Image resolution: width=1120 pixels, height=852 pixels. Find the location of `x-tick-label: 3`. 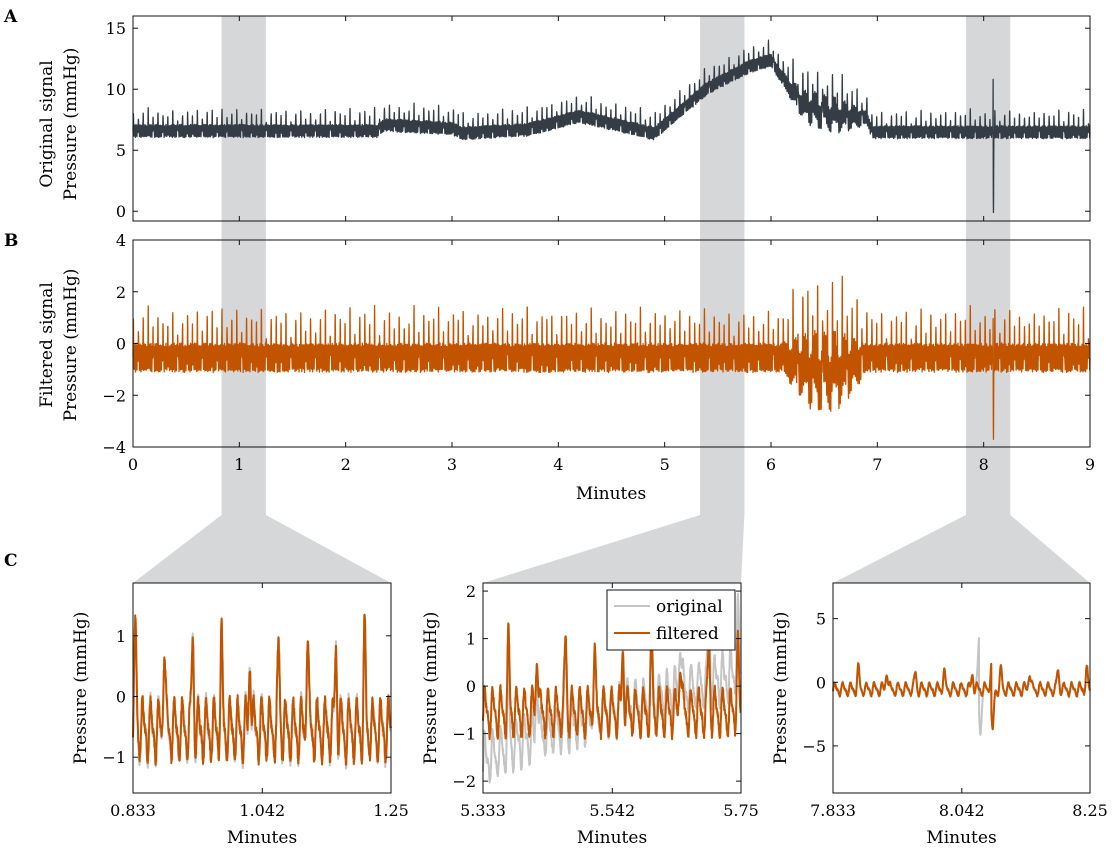

x-tick-label: 3 is located at coordinates (452, 464).